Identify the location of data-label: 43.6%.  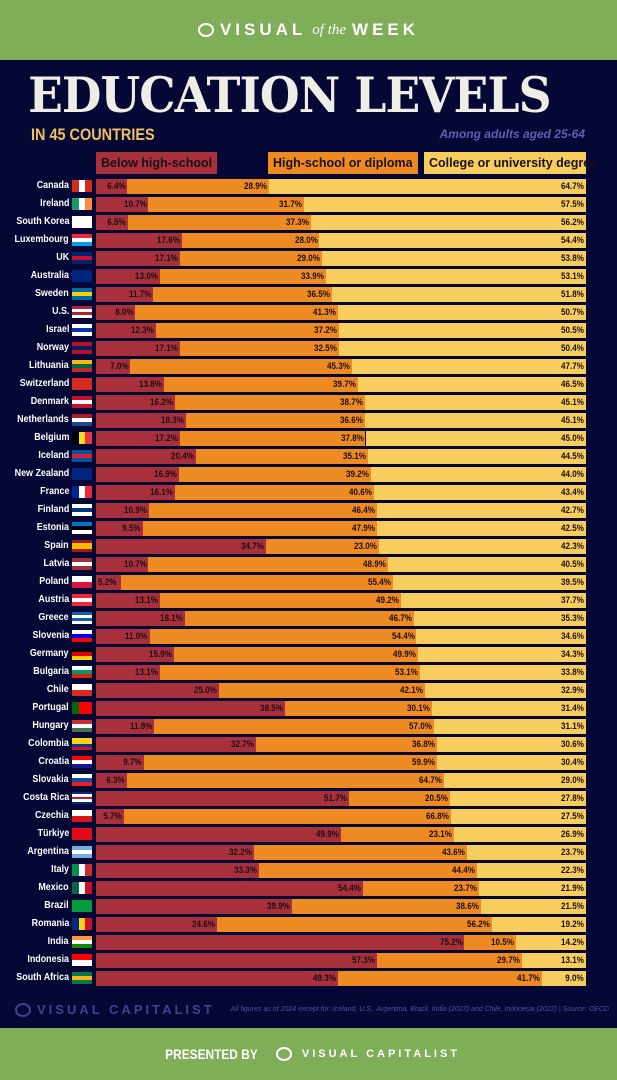
(454, 852).